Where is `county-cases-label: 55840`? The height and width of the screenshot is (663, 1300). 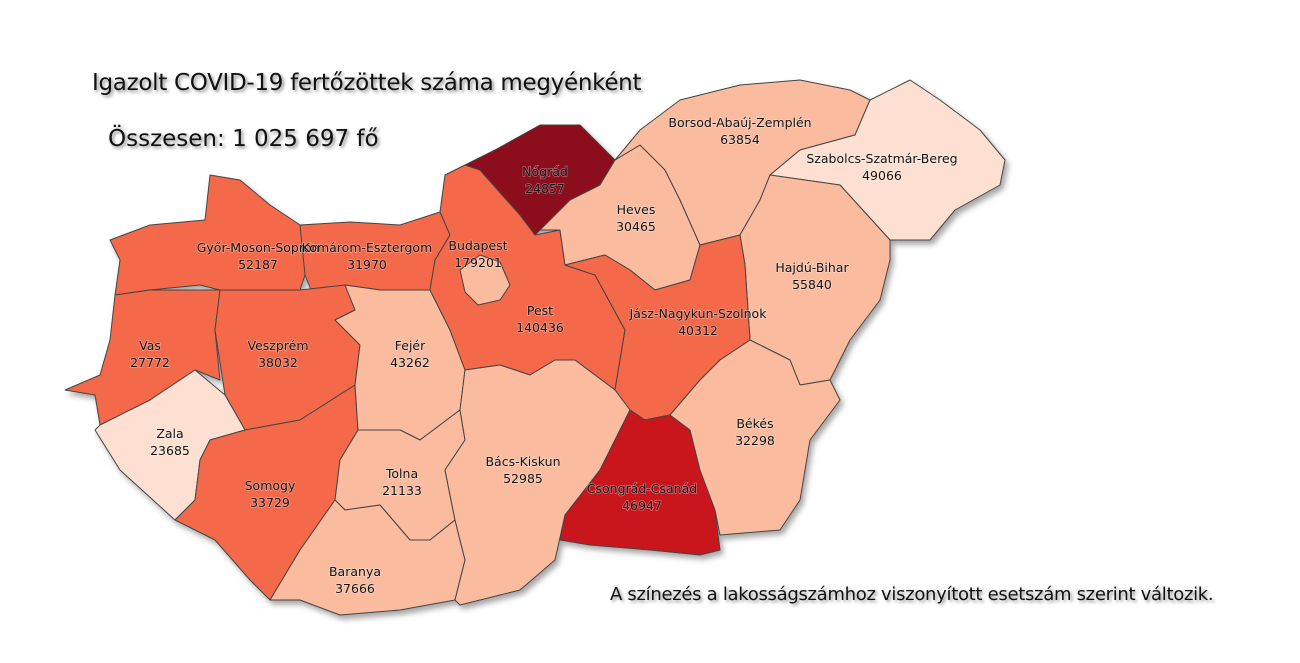
county-cases-label: 55840 is located at coordinates (812, 284).